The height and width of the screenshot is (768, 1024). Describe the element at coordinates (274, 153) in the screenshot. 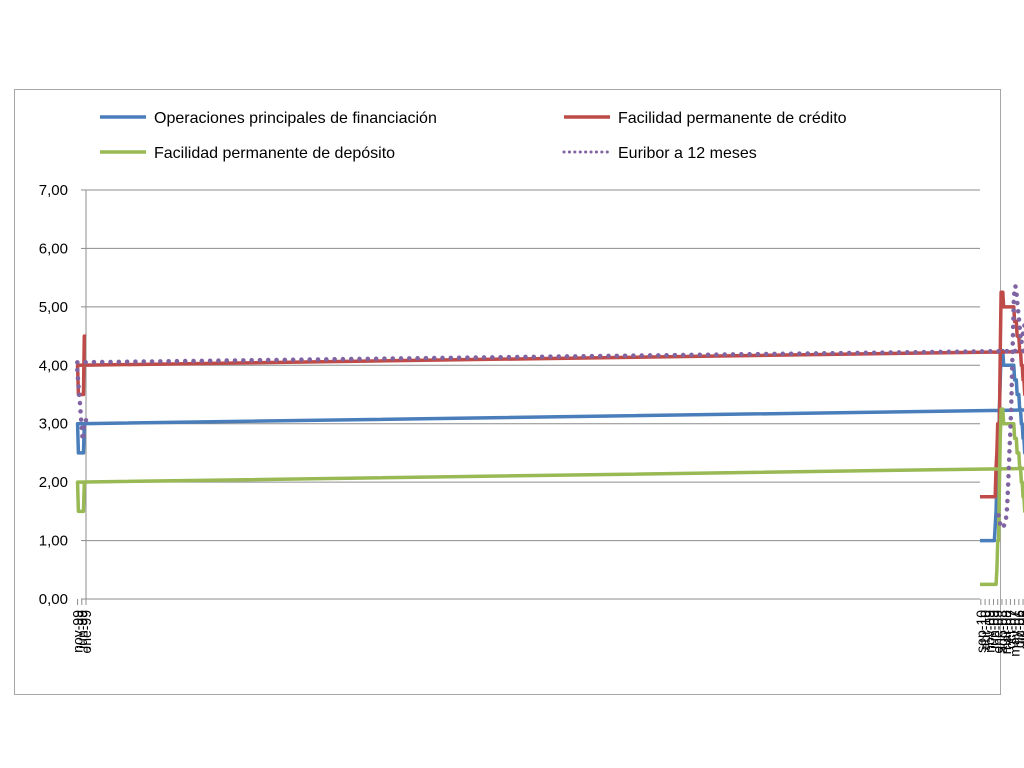

I see `legend-label: Facilidad permanente de depósito` at that location.